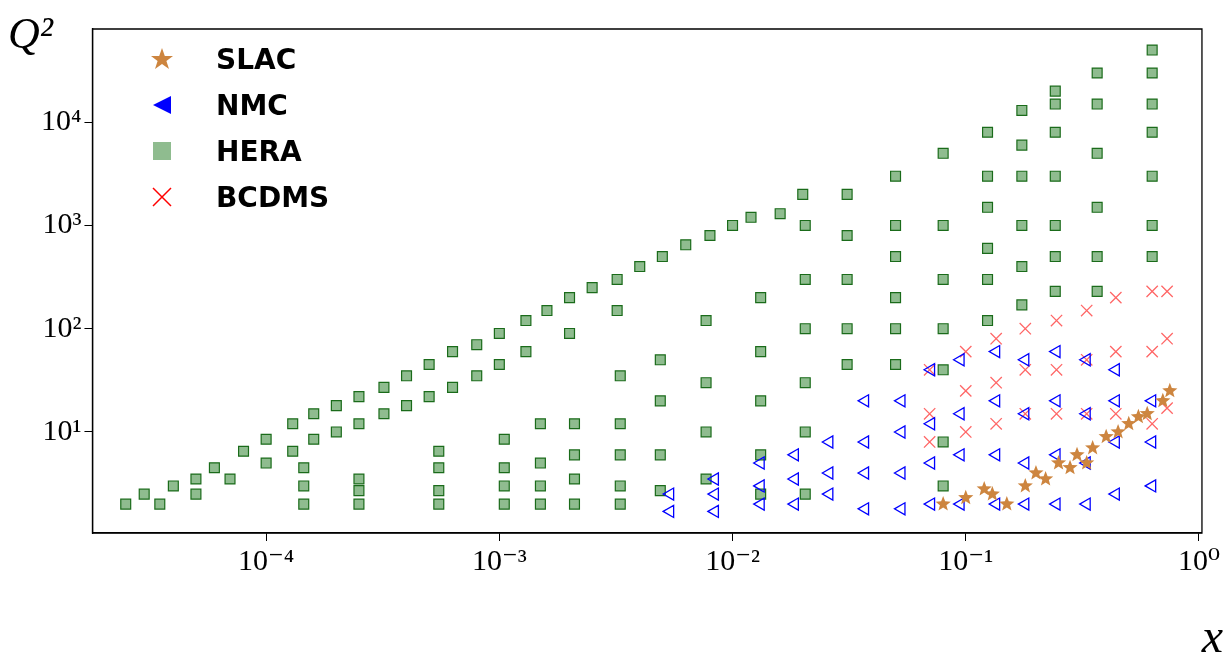 The height and width of the screenshot is (671, 1231). Describe the element at coordinates (252, 105) in the screenshot. I see `legend-label: NMC` at that location.